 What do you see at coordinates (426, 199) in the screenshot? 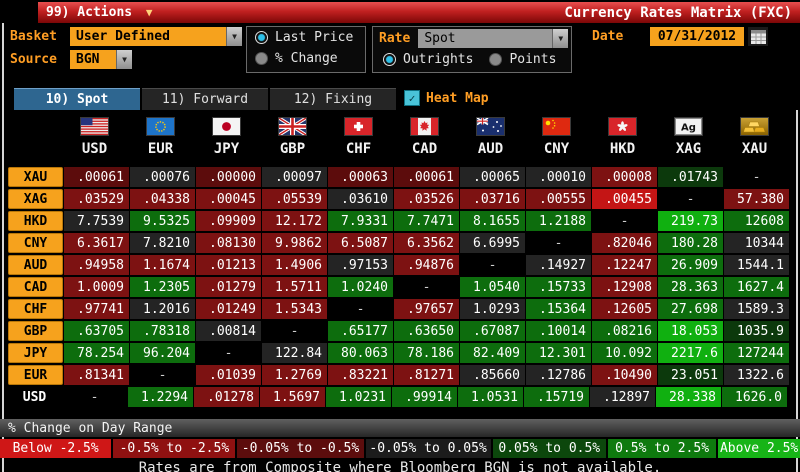
I see `rate-cell-xag-cad: .03526` at bounding box center [426, 199].